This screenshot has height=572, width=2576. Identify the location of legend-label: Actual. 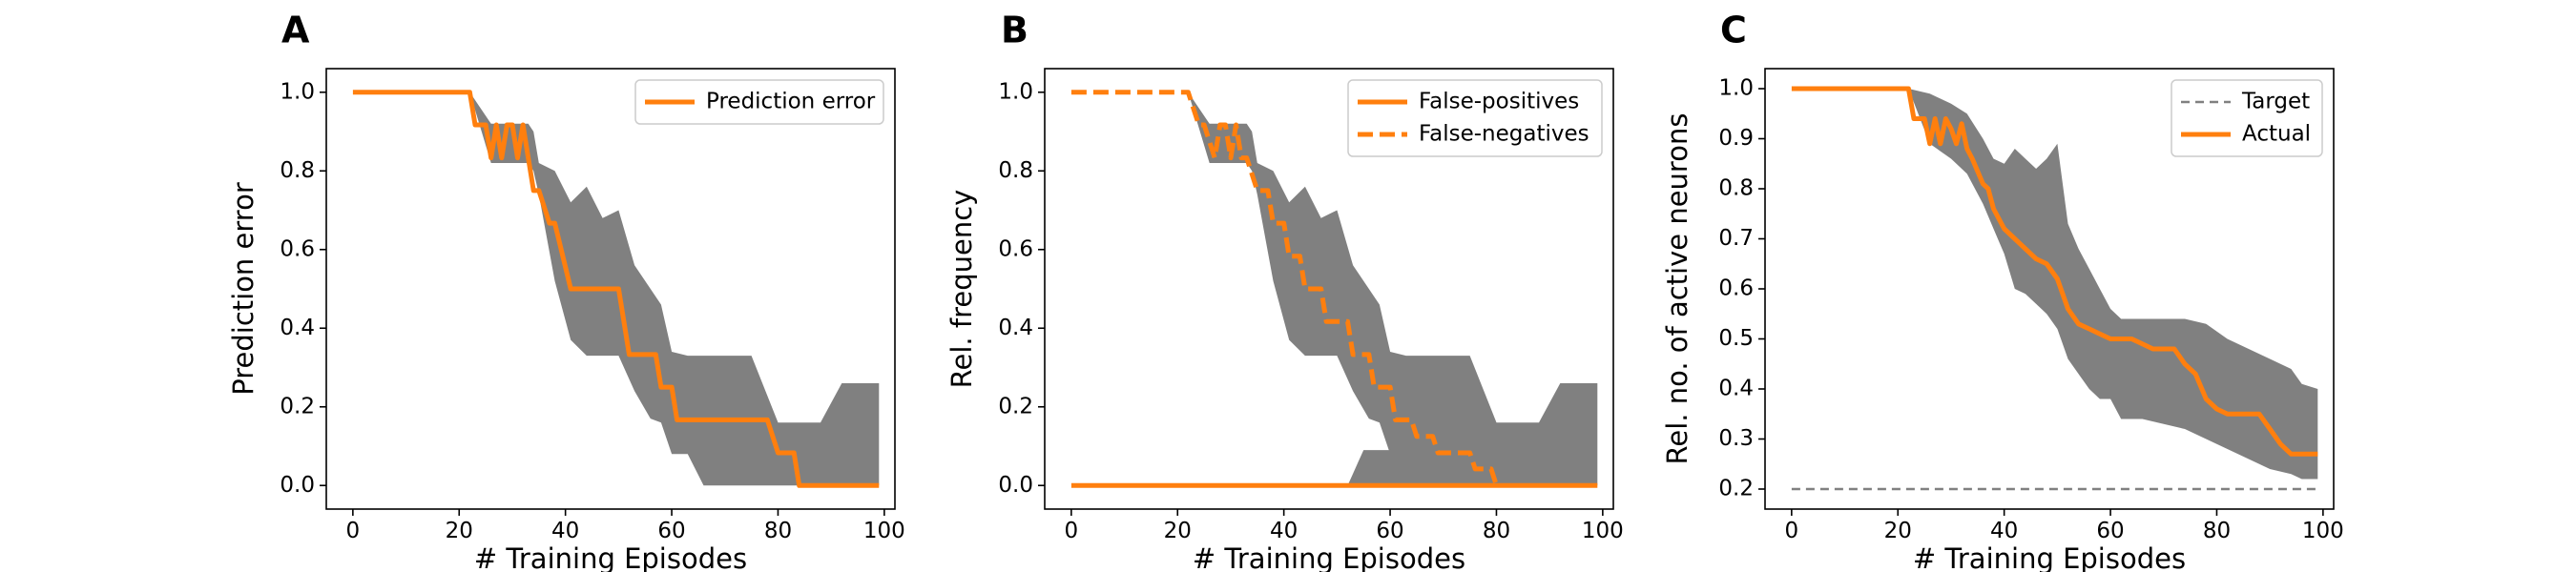
(2276, 134).